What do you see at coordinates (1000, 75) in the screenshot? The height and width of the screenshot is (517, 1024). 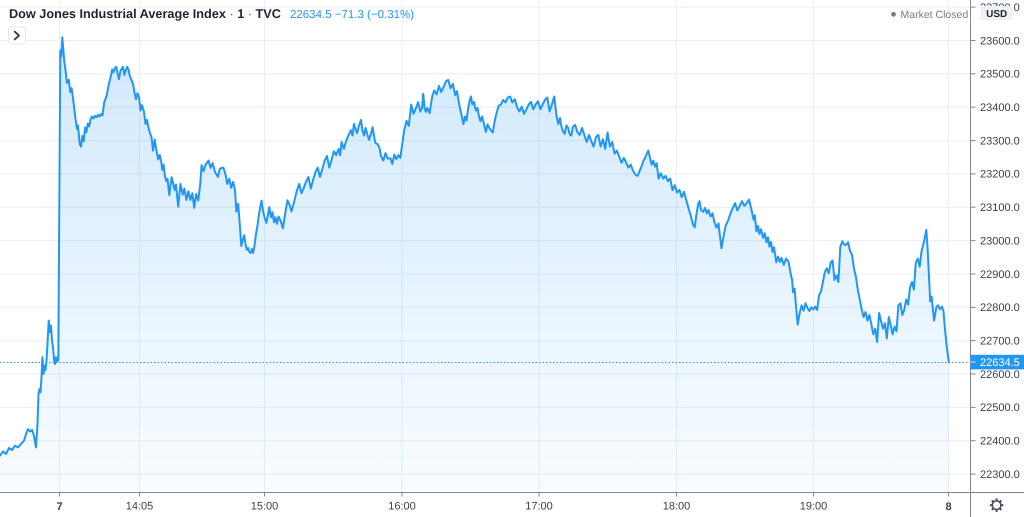 I see `svg-text: 23500.0` at bounding box center [1000, 75].